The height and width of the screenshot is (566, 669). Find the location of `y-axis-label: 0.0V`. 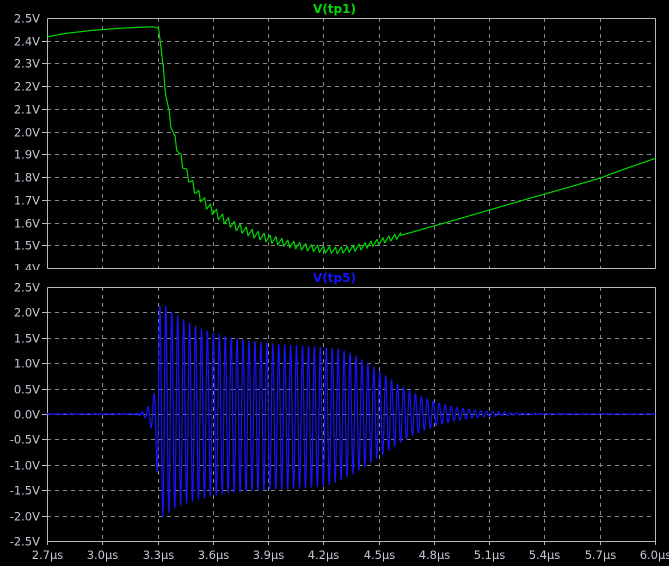

y-axis-label: 0.0V is located at coordinates (27, 415).